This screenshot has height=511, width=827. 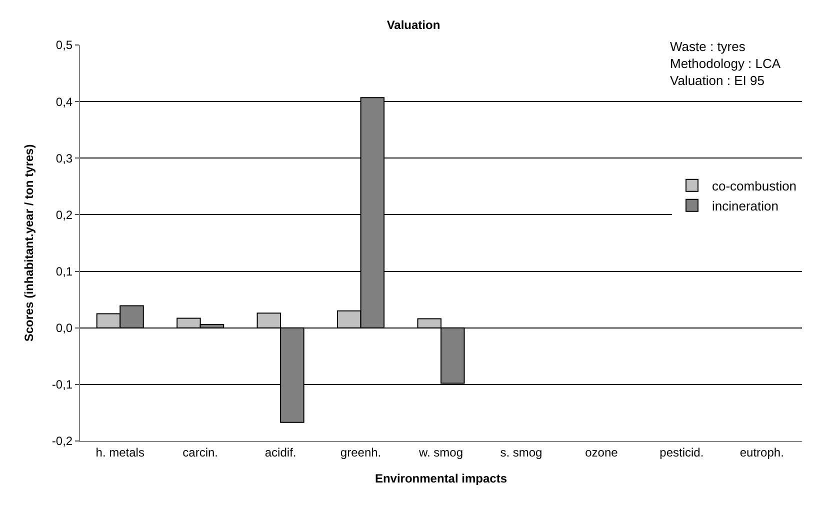 What do you see at coordinates (601, 452) in the screenshot?
I see `x-tick-label: ozone` at bounding box center [601, 452].